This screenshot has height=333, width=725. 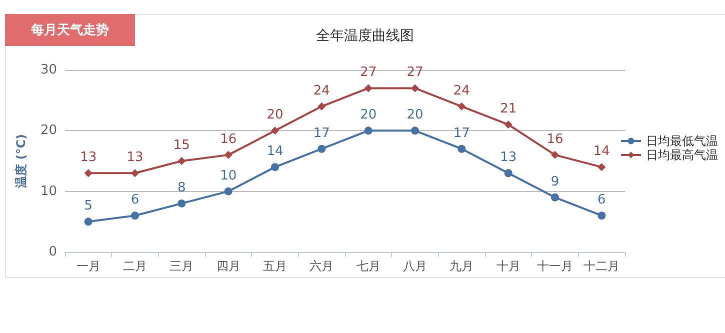 I want to click on data-label: 5, so click(x=88, y=206).